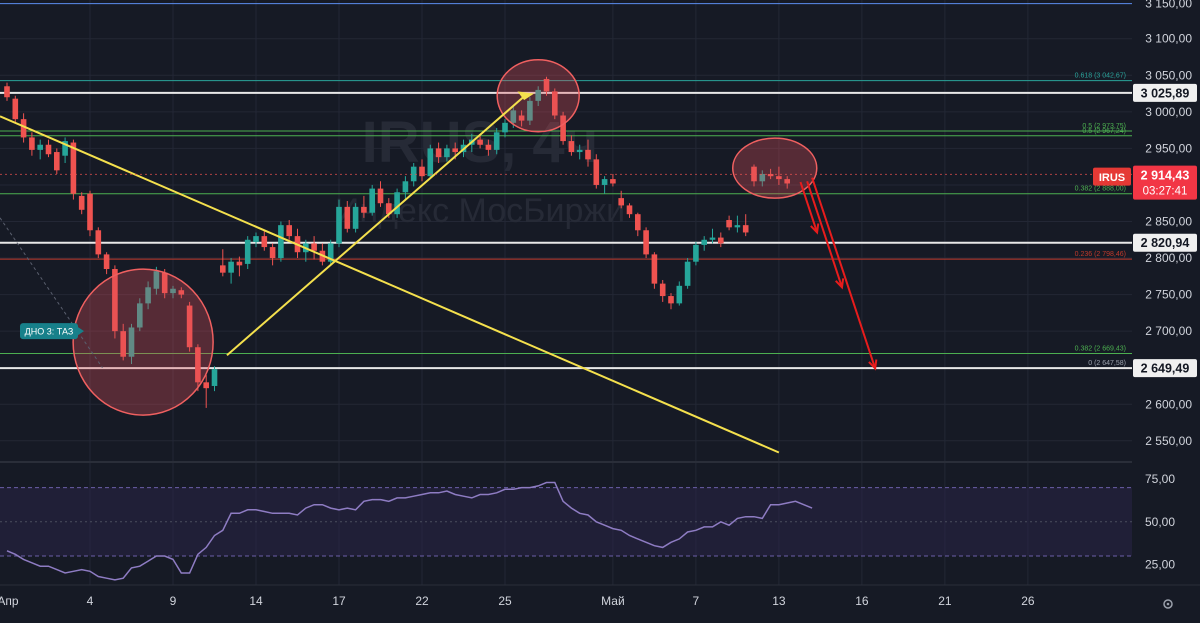  What do you see at coordinates (809, 207) in the screenshot?
I see `red-arrow-short` at bounding box center [809, 207].